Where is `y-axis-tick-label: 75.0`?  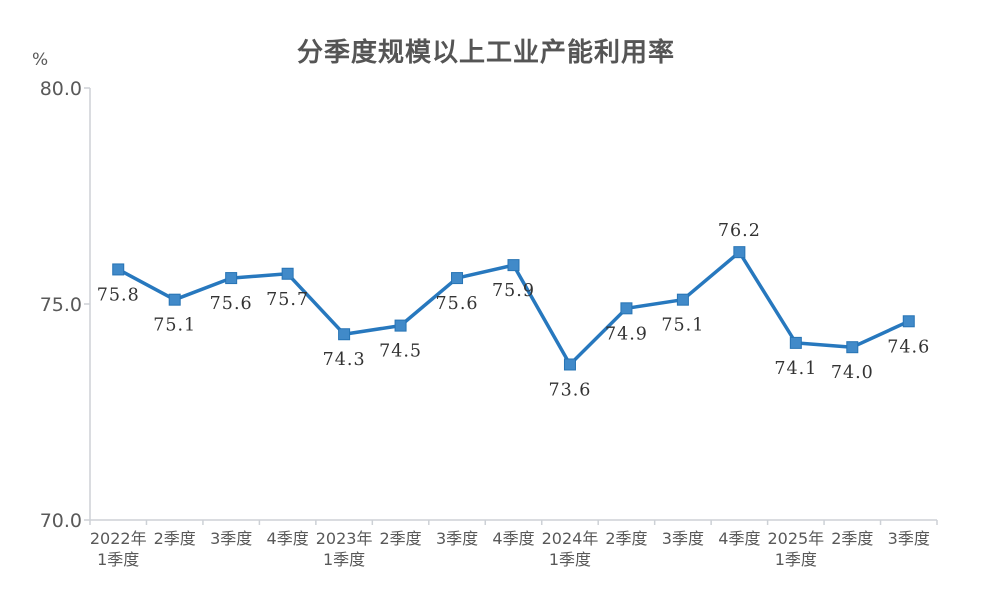
y-axis-tick-label: 75.0 is located at coordinates (61, 305).